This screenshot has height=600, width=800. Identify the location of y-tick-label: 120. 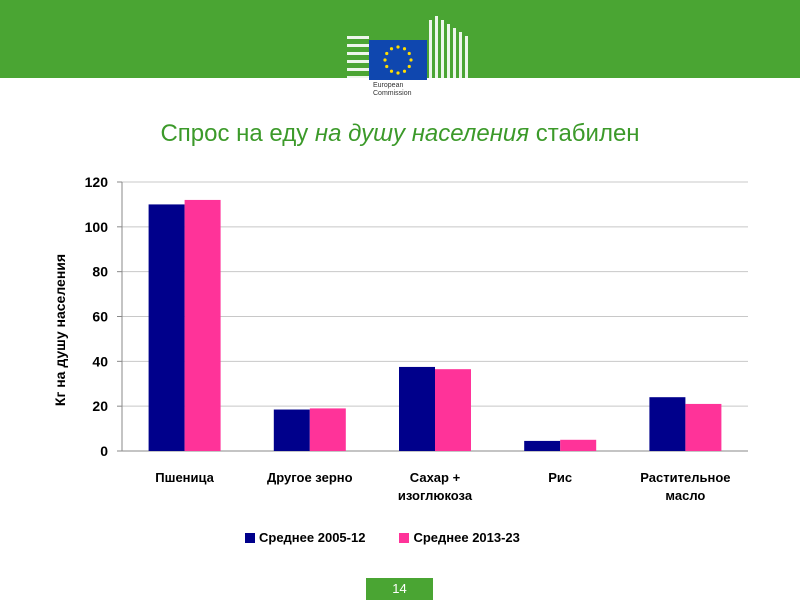
(97, 182).